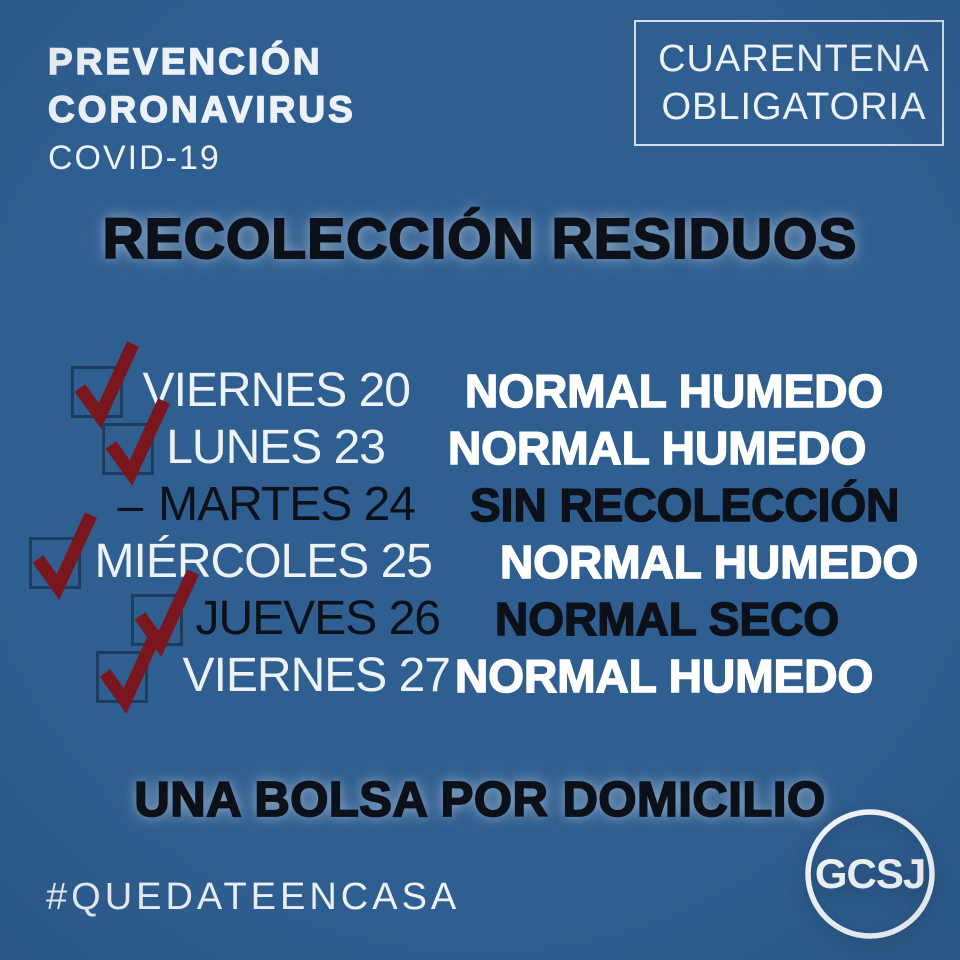 Image resolution: width=960 pixels, height=960 pixels. Describe the element at coordinates (134, 158) in the screenshot. I see `header-subtitle: COVID-19` at that location.